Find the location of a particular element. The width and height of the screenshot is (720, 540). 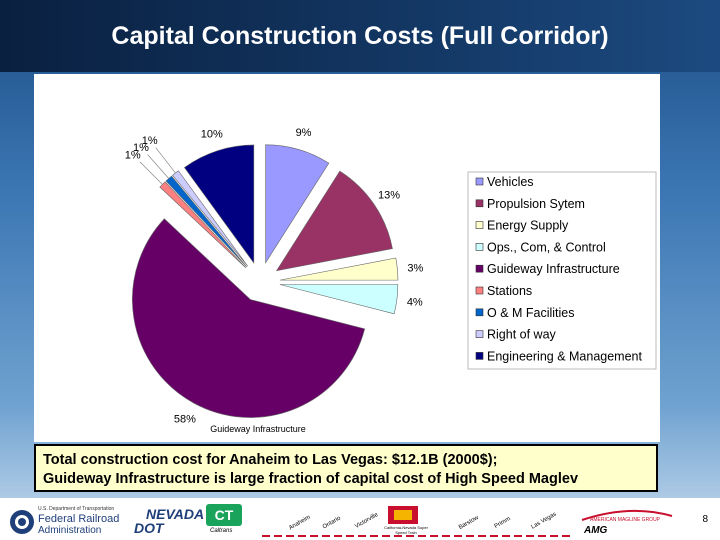

slice-label: 9% is located at coordinates (304, 133).